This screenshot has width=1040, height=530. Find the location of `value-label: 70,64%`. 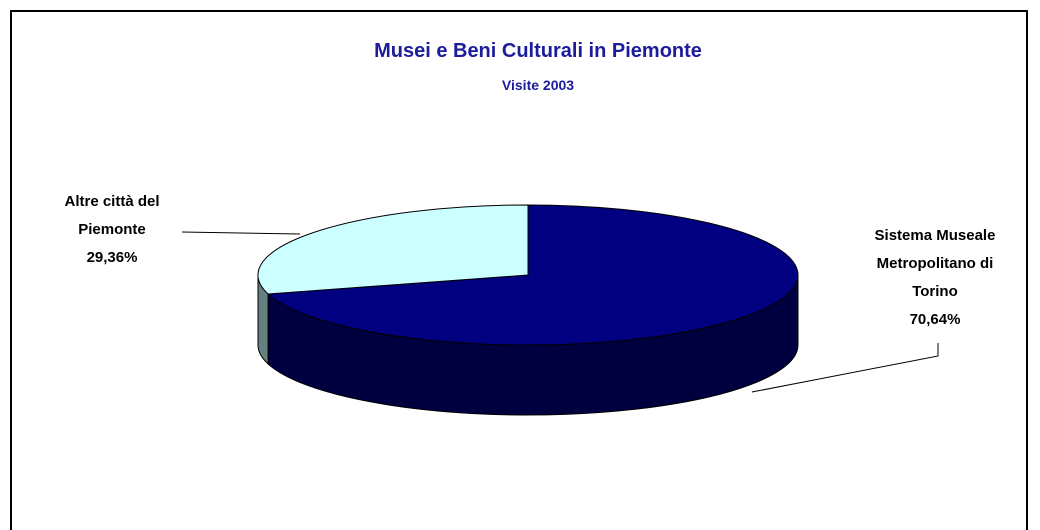

value-label: 70,64% is located at coordinates (935, 319).